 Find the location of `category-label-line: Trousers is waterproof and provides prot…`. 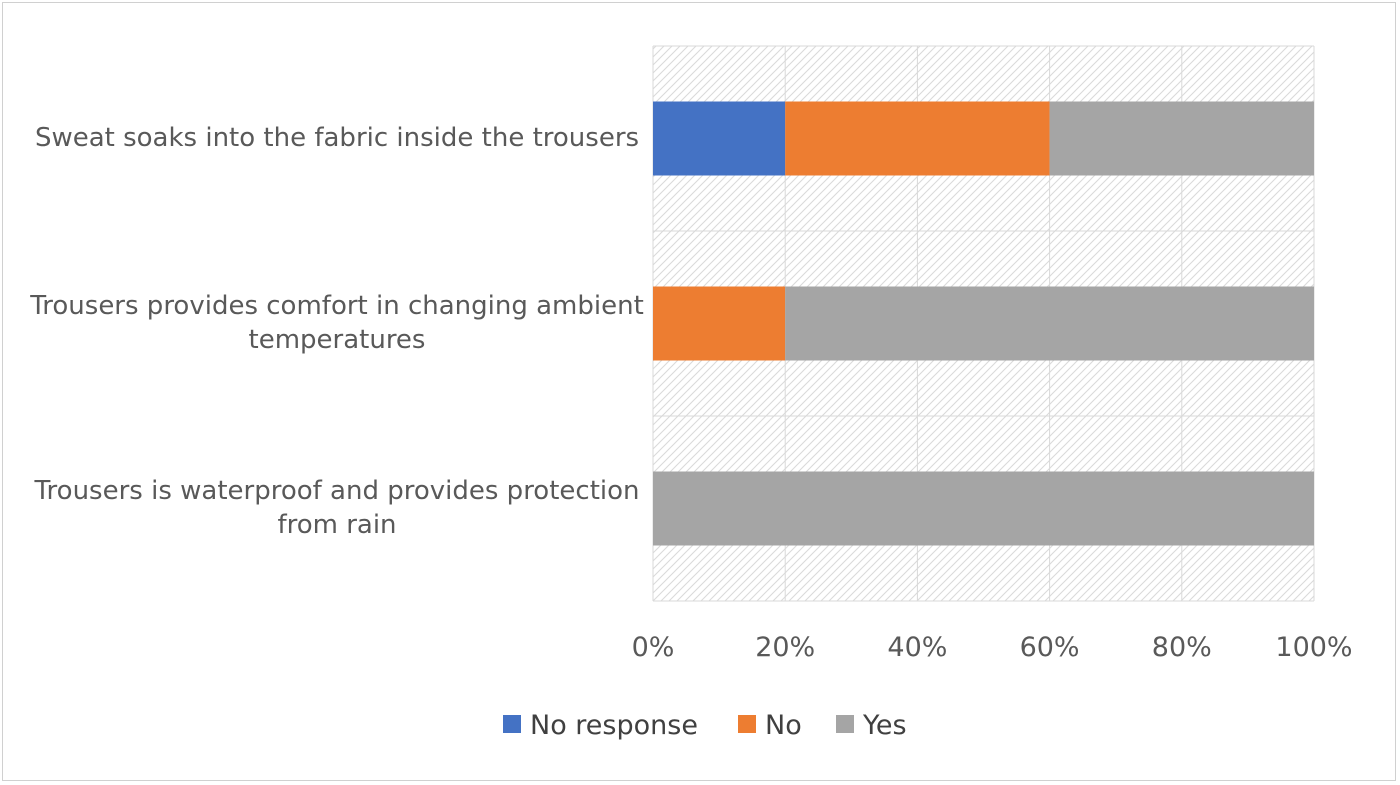

category-label-line: Trousers is waterproof and provides prot… is located at coordinates (336, 491).